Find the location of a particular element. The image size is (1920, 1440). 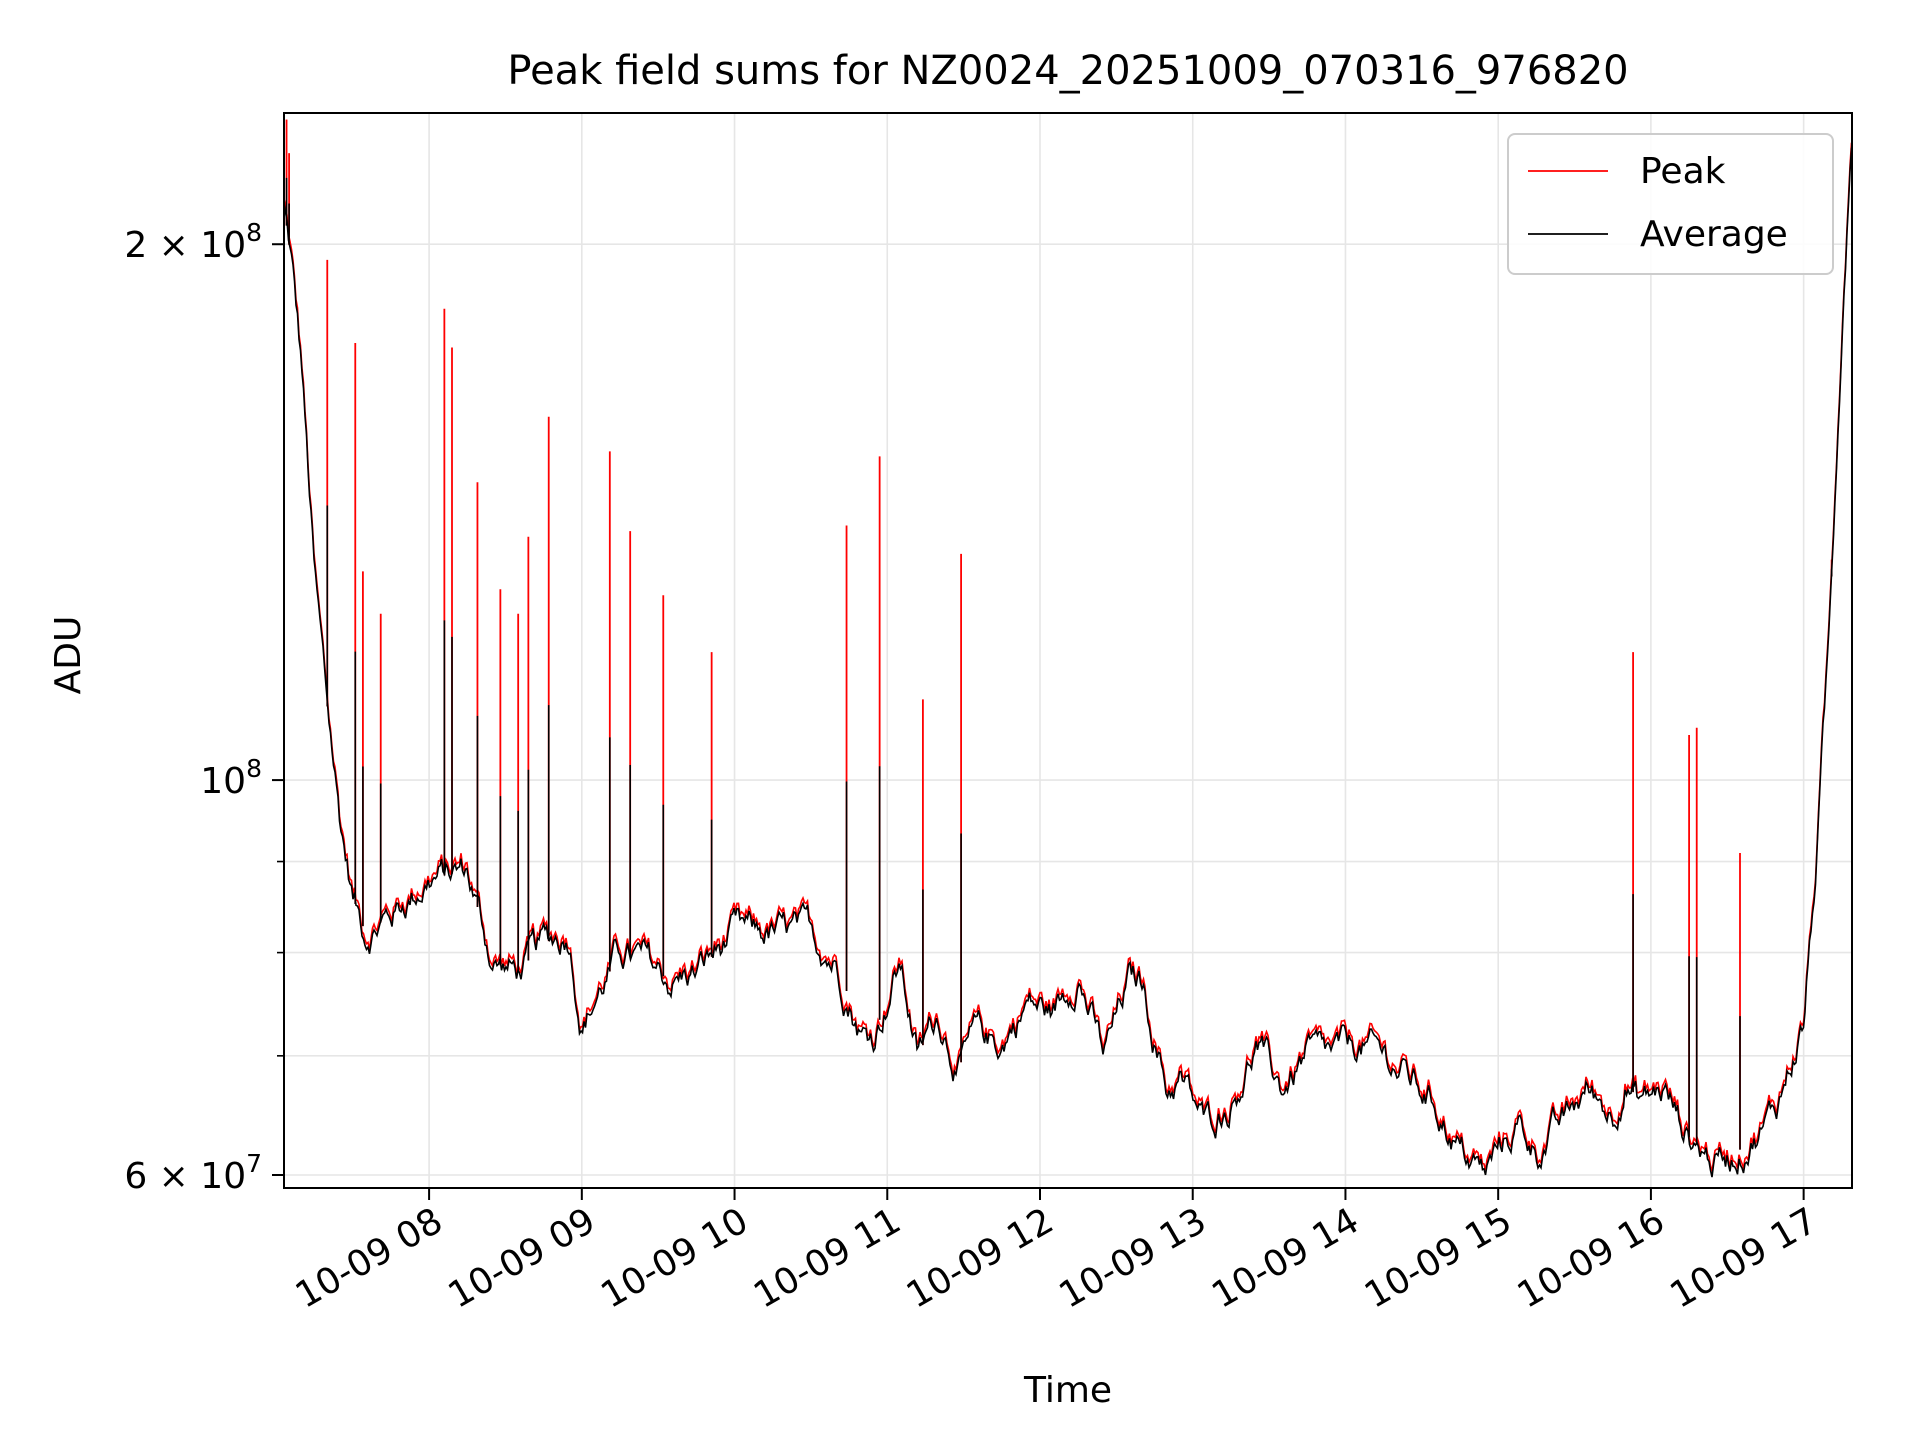

x-axis-label: Time is located at coordinates (1067, 1390).